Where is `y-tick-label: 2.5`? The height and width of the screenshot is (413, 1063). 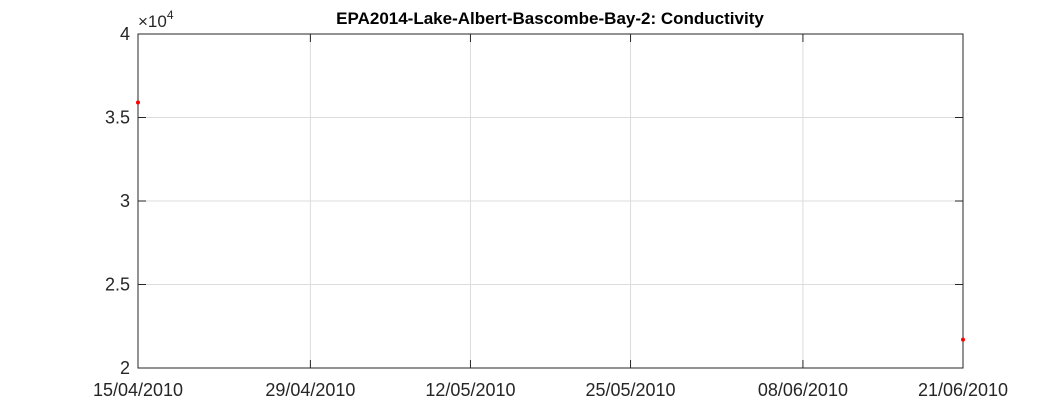 y-tick-label: 2.5 is located at coordinates (117, 285).